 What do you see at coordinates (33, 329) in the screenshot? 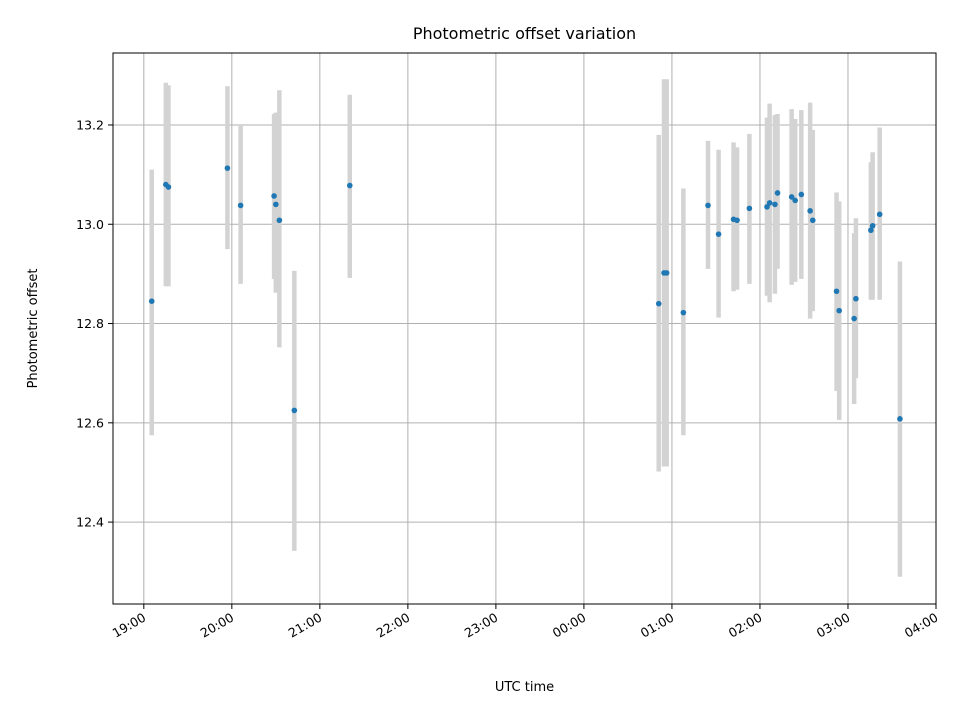
I see `y-axis-label: Photometric offset` at bounding box center [33, 329].